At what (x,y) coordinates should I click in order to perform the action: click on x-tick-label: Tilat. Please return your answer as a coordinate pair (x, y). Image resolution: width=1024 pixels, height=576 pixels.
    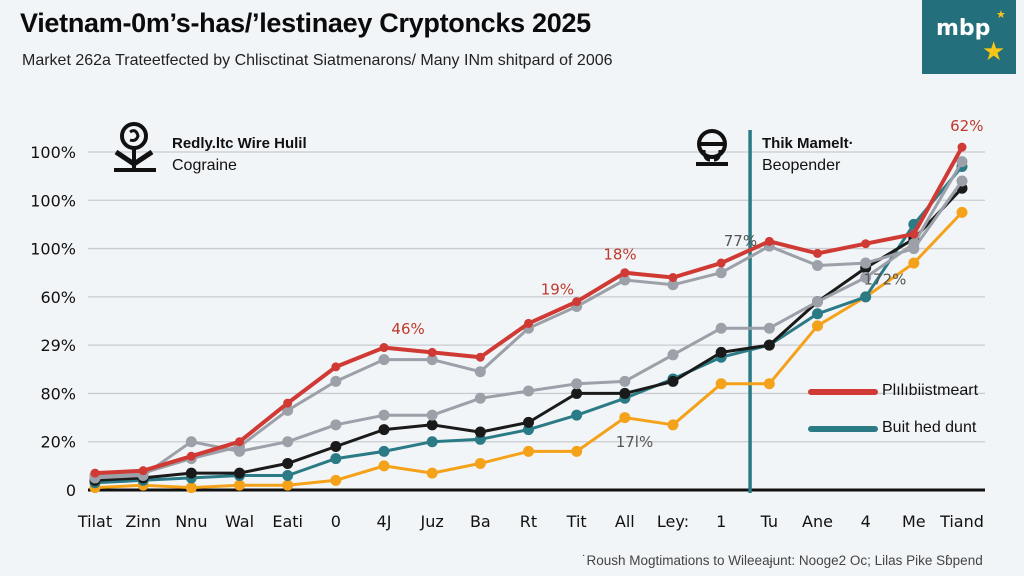
    Looking at the image, I should click on (94, 521).